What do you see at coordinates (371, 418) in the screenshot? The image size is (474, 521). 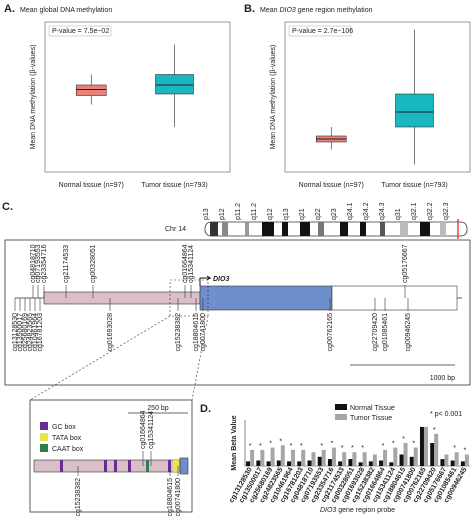 I see `legend-label: Tumor Tissue` at bounding box center [371, 418].